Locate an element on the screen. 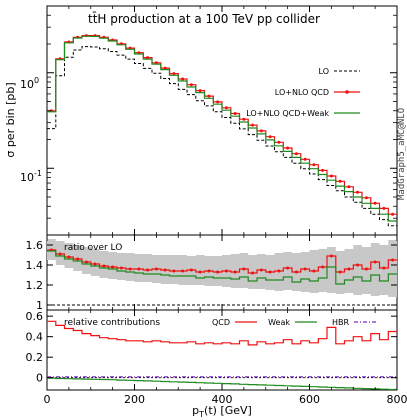 The image size is (407, 420). y-tick-label-1e0: 10⁰ is located at coordinates (29, 83).